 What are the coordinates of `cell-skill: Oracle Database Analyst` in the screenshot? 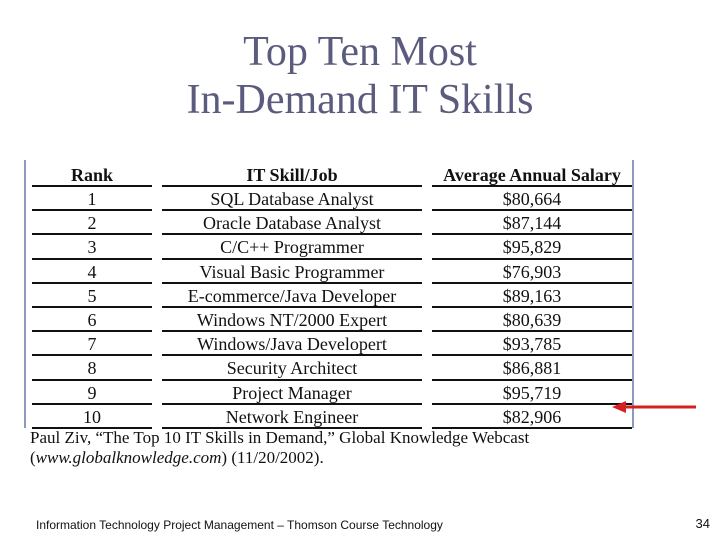 It's located at (292, 223).